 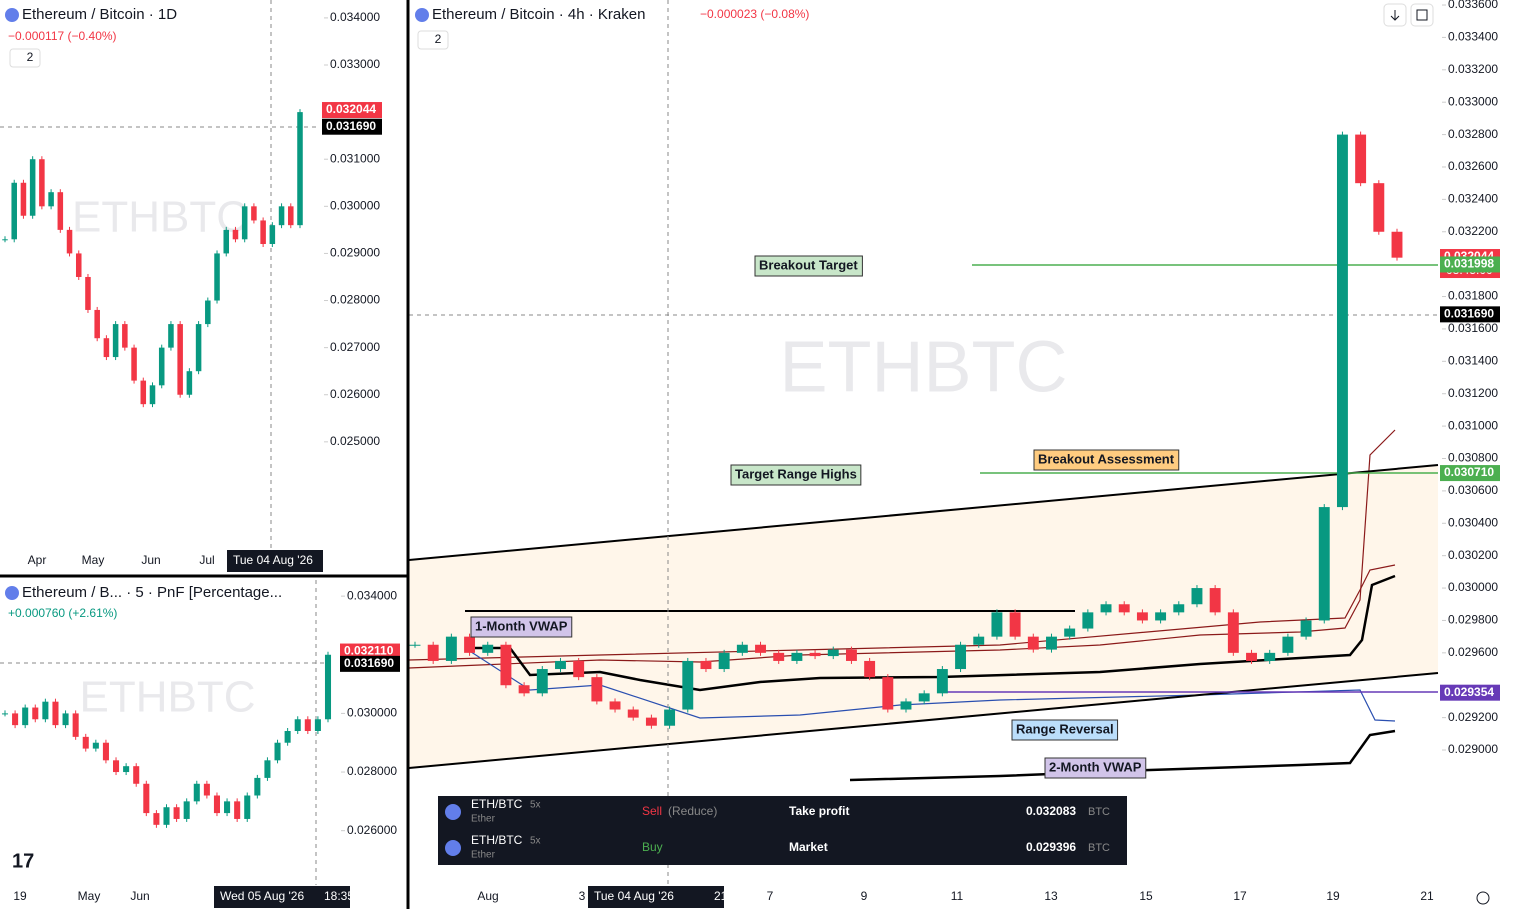 What do you see at coordinates (1473, 620) in the screenshot?
I see `y-tick-label: 0.029800` at bounding box center [1473, 620].